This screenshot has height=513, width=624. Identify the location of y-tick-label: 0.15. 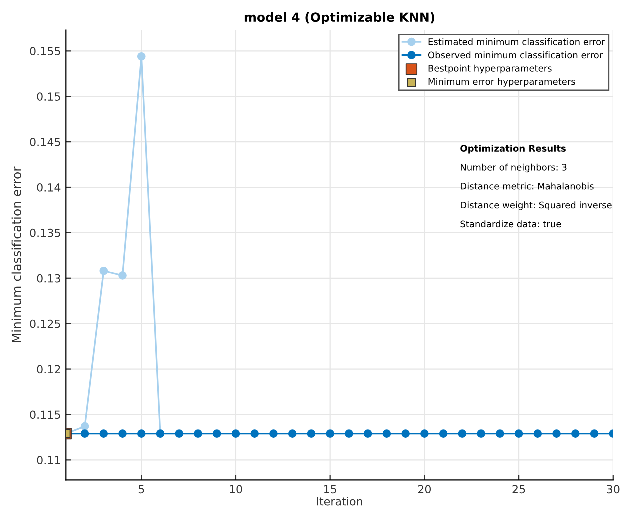
(48, 96).